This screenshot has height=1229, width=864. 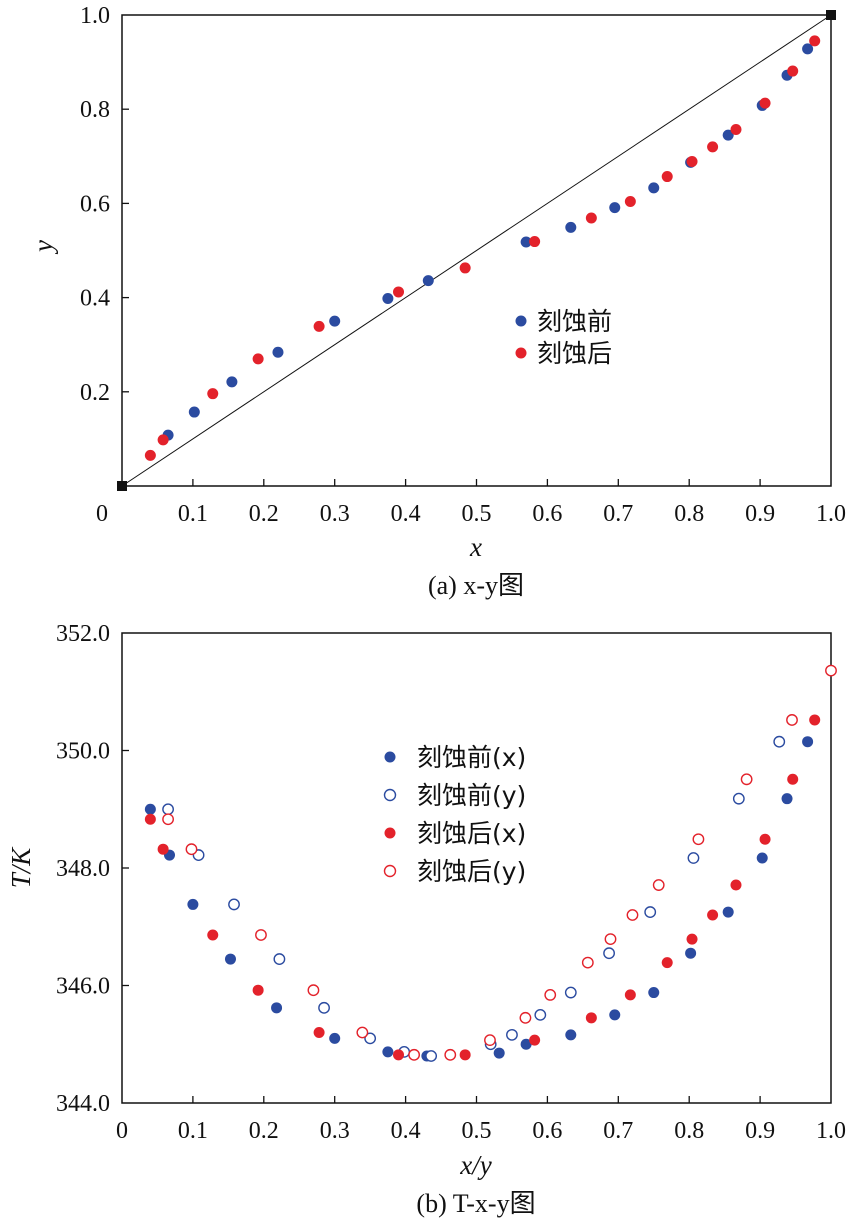 What do you see at coordinates (83, 869) in the screenshot?
I see `txy-y-tick-label: 348.0` at bounding box center [83, 869].